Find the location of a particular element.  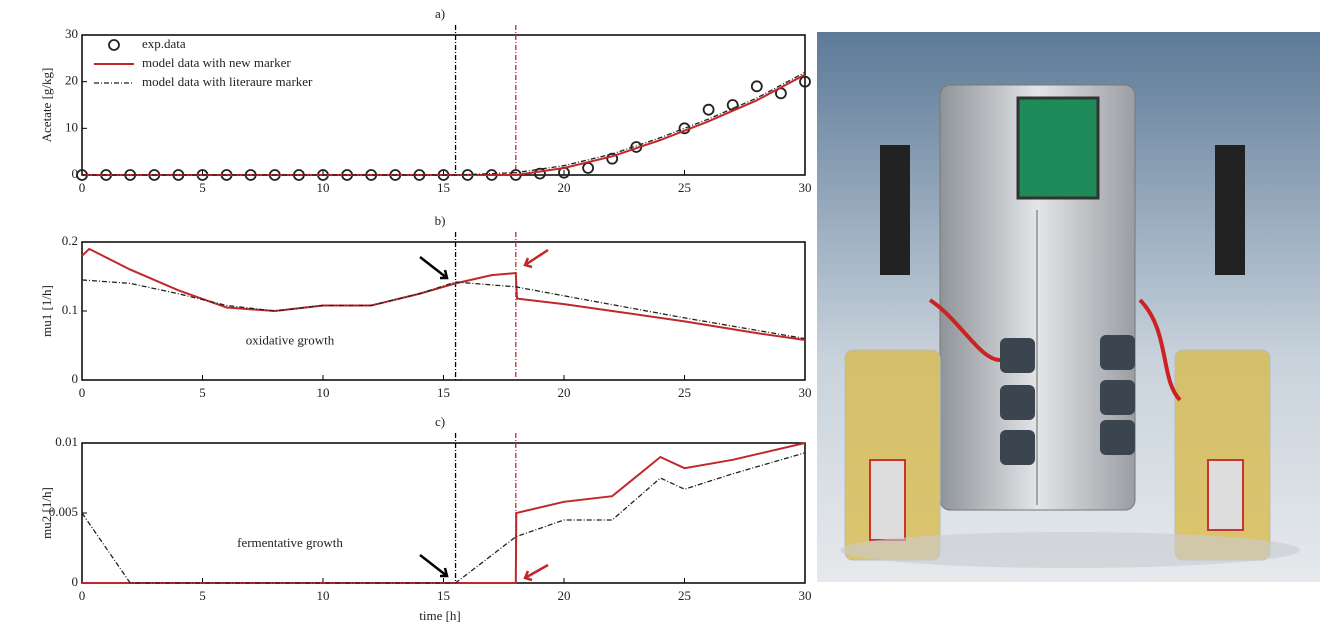

annotation: oxidative growth is located at coordinates (290, 339).